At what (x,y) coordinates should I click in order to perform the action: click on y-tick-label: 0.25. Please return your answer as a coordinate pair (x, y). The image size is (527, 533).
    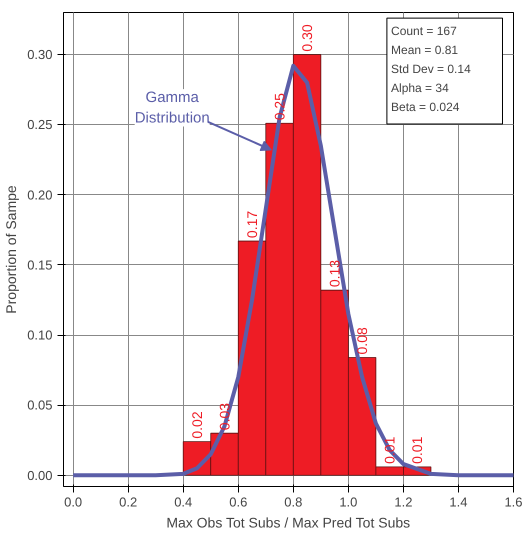
    Looking at the image, I should click on (40, 124).